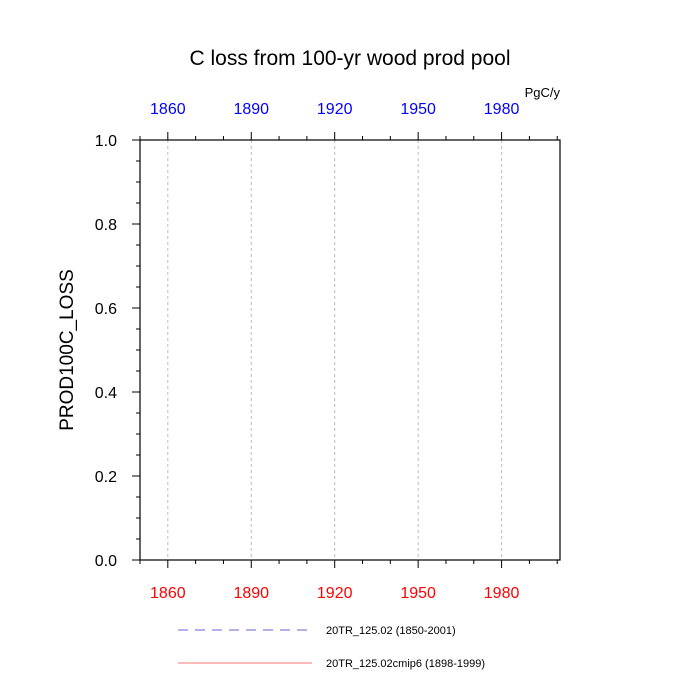  I want to click on x-tick-label-top: 1890, so click(251, 109).